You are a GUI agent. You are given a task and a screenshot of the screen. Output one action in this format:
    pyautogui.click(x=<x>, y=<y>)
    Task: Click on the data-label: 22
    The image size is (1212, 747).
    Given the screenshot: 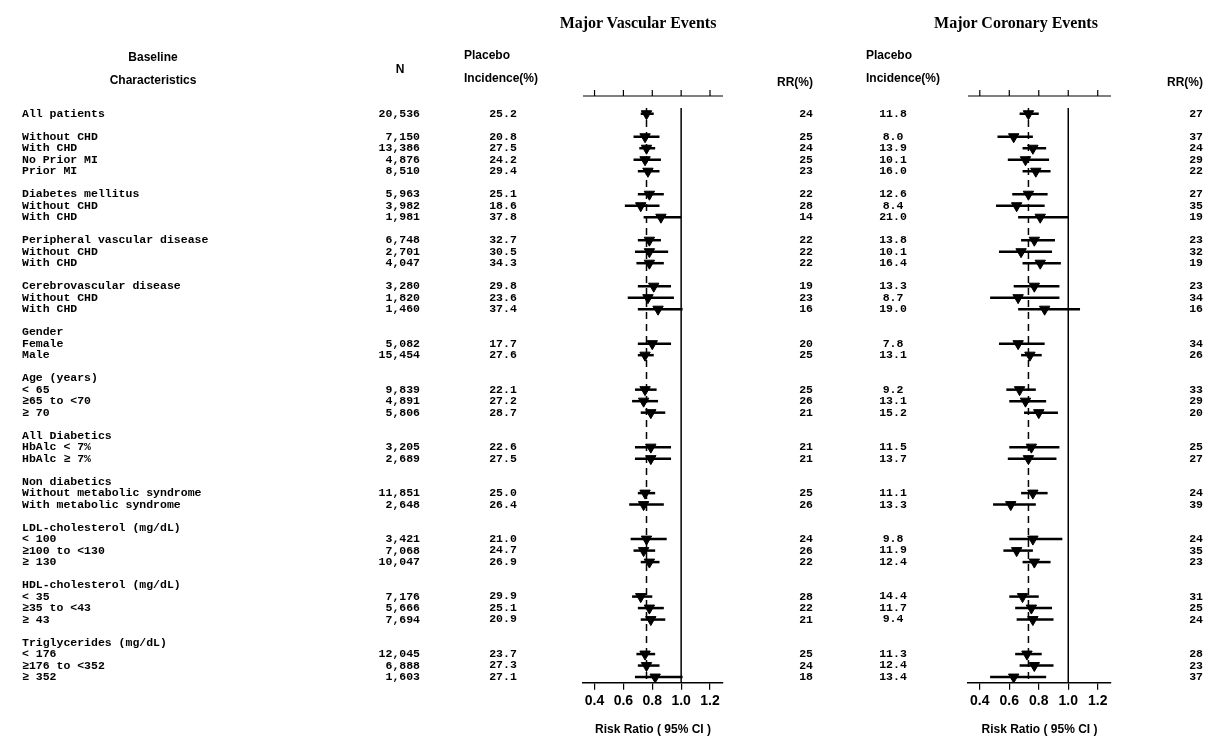 What is the action you would take?
    pyautogui.click(x=1196, y=171)
    